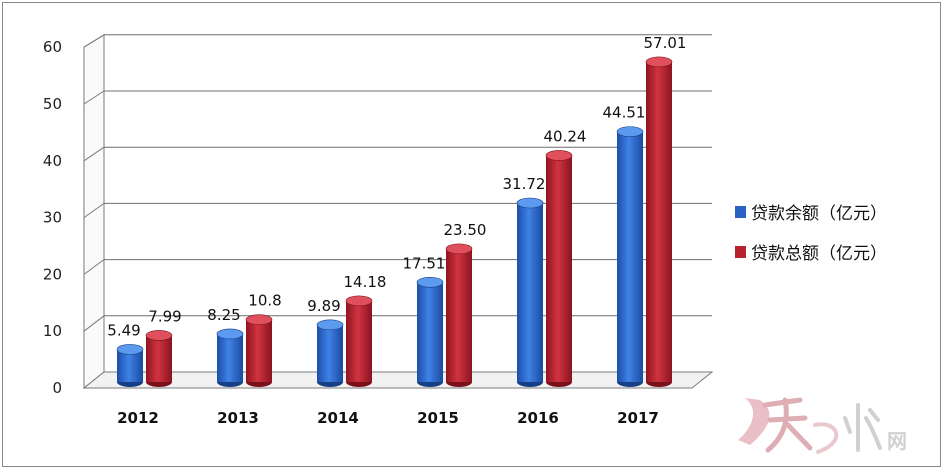 This screenshot has height=471, width=945. Describe the element at coordinates (819, 214) in the screenshot. I see `legend-label-series-1: 贷款余额（亿元）` at that location.